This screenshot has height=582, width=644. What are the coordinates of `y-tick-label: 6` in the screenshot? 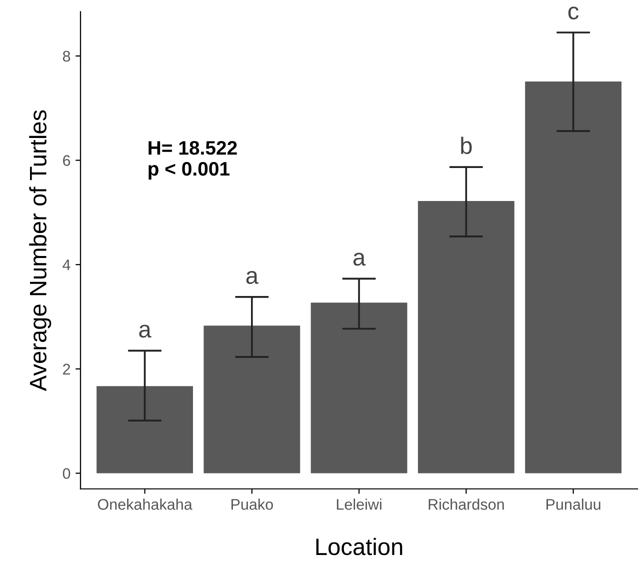 It's located at (66, 160).